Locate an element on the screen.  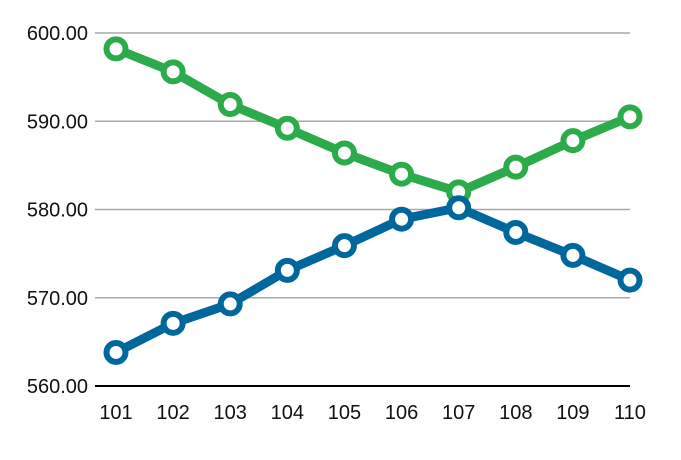
x-tick-label: 102 is located at coordinates (172, 413).